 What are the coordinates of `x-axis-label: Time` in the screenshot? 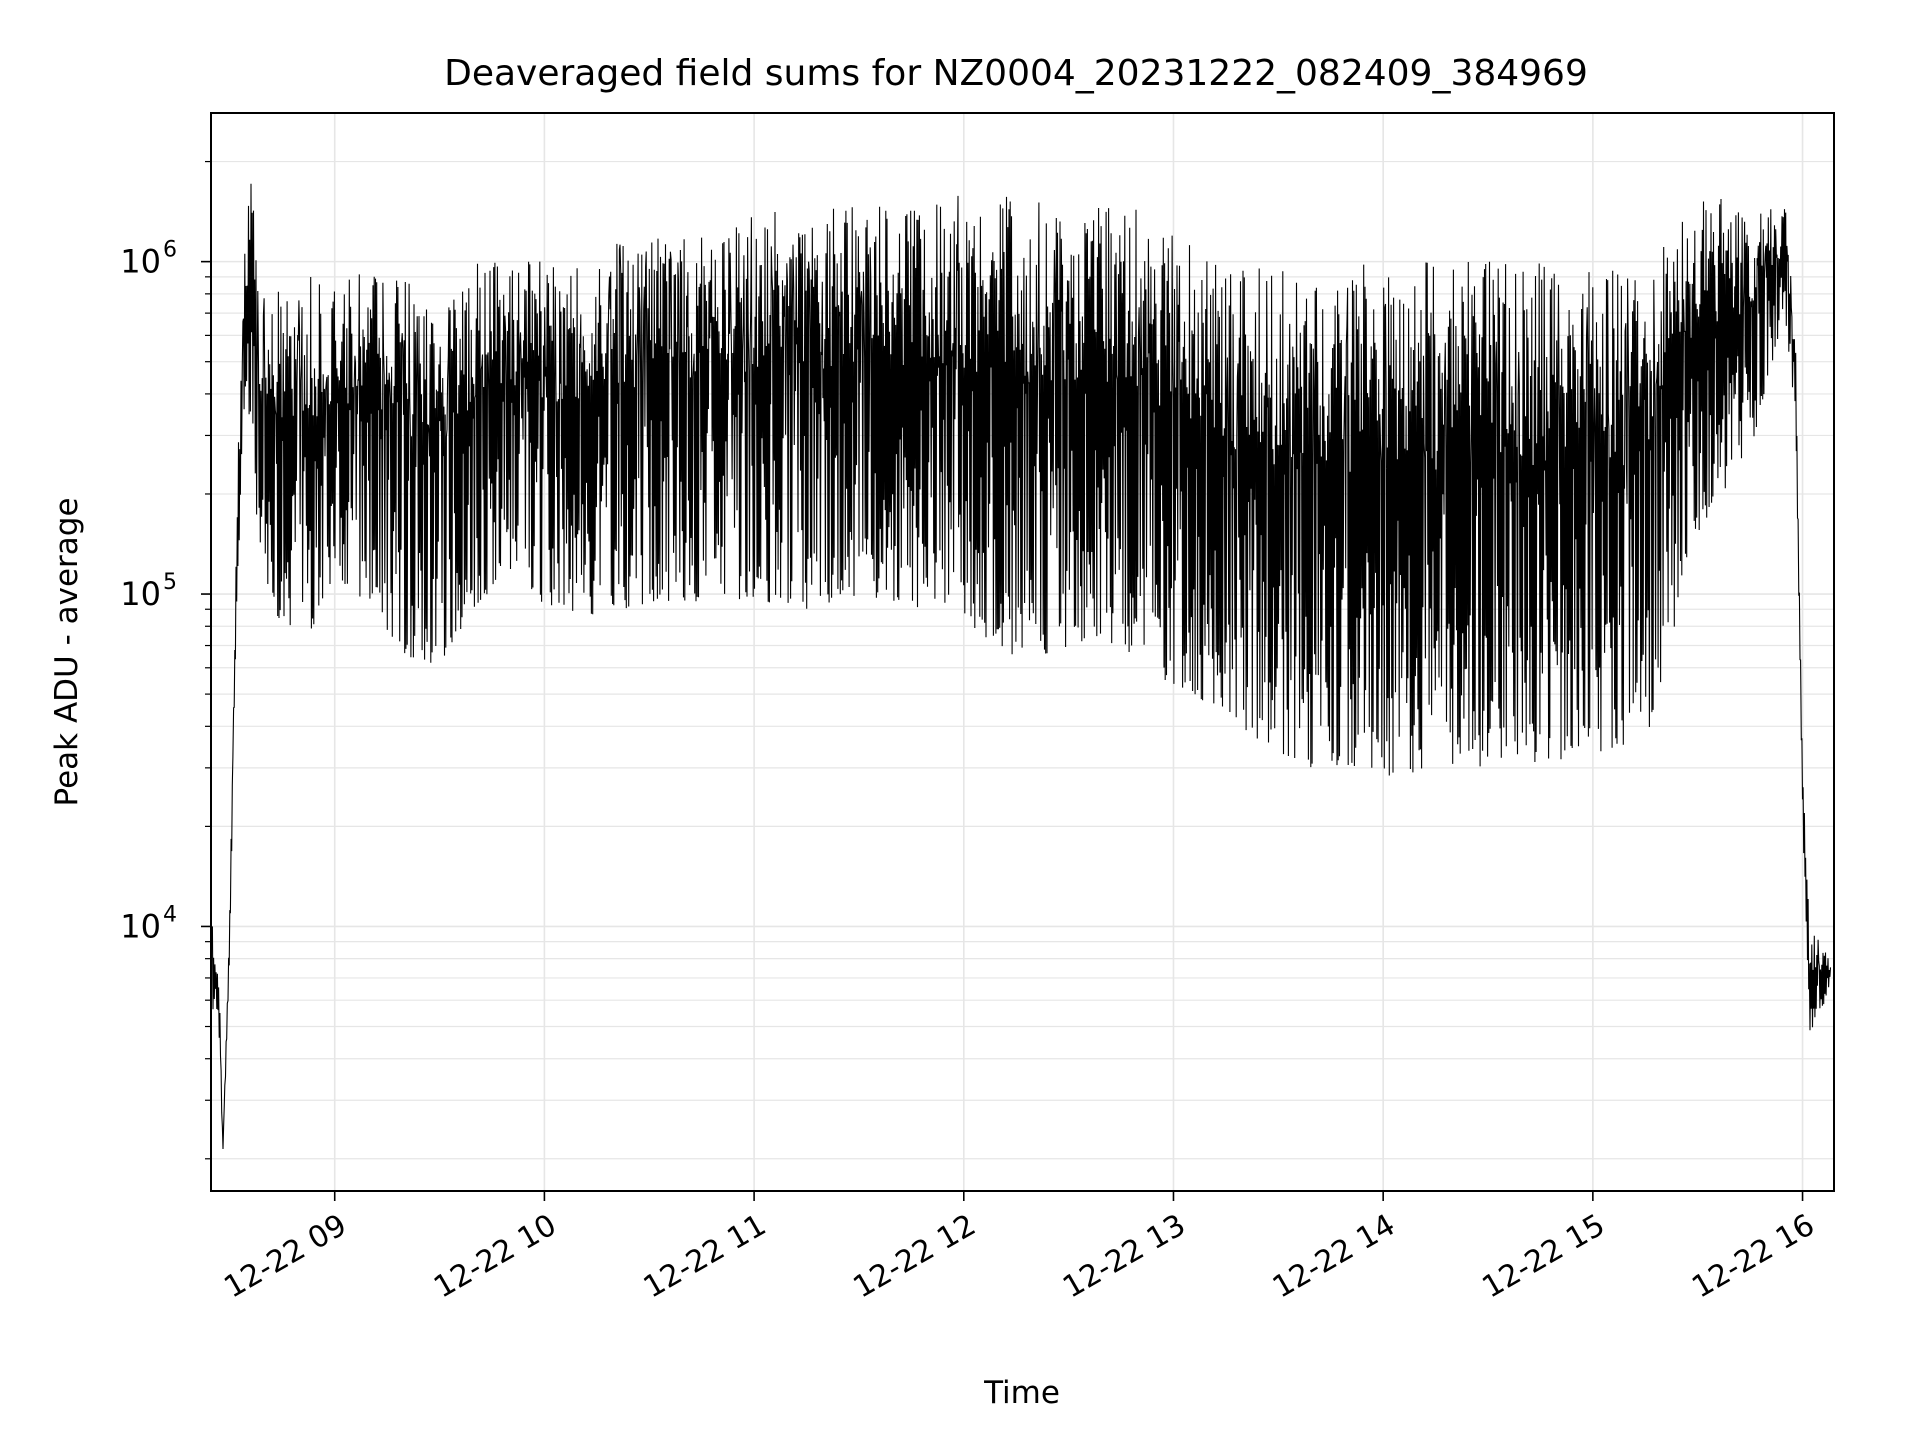 It's located at (1021, 1393).